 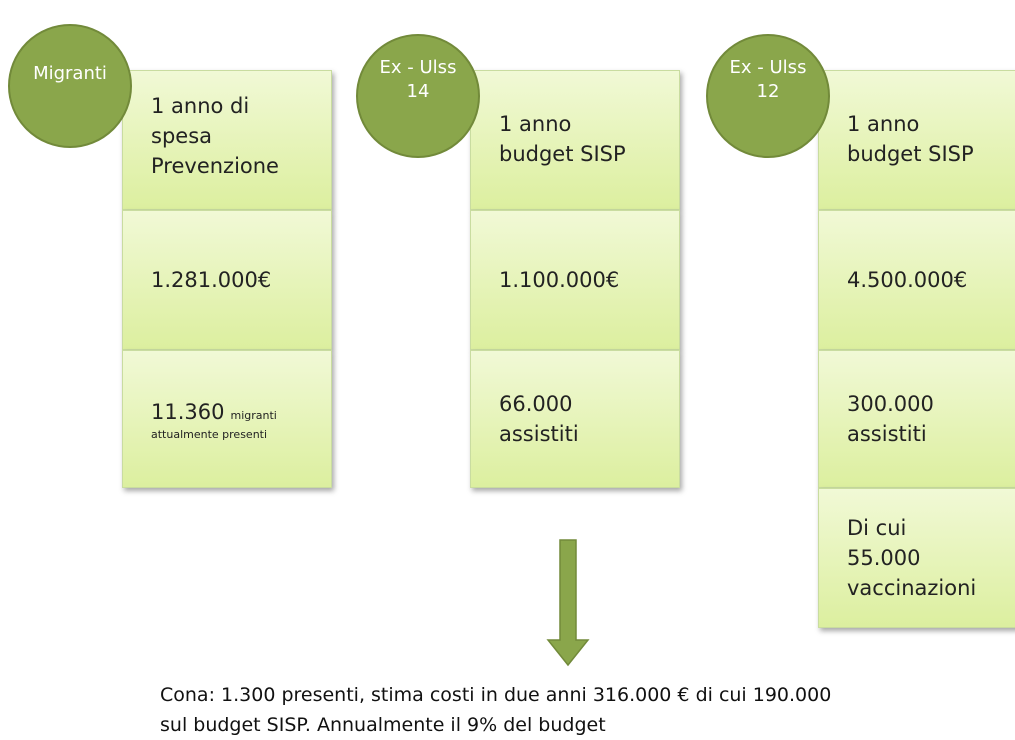 I want to click on table-cell: 11.360 migranti attualmente presenti, so click(x=227, y=419).